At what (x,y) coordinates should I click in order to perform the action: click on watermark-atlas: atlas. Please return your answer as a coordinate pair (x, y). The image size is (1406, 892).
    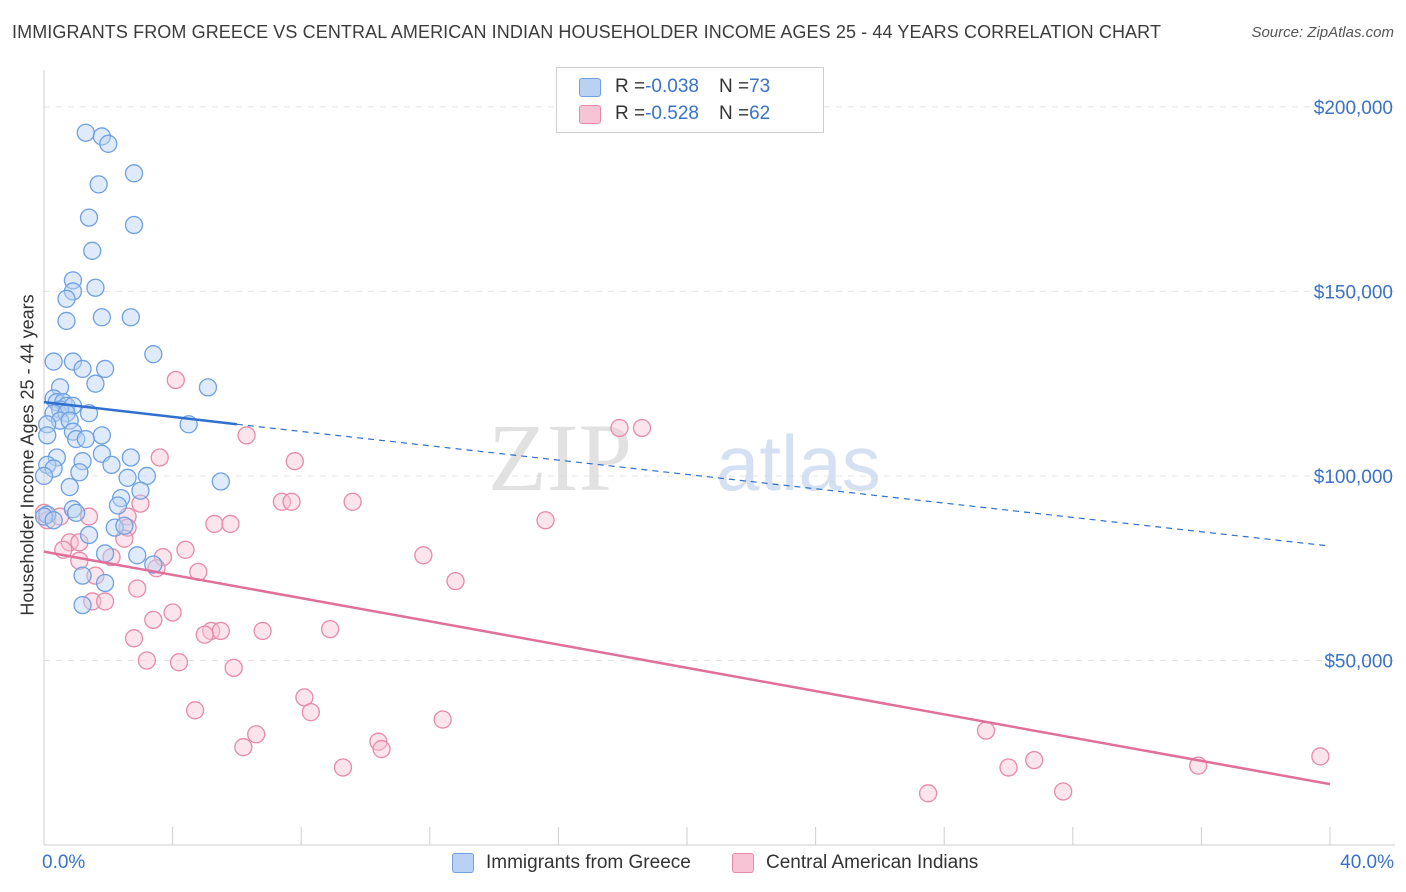
    Looking at the image, I should click on (798, 463).